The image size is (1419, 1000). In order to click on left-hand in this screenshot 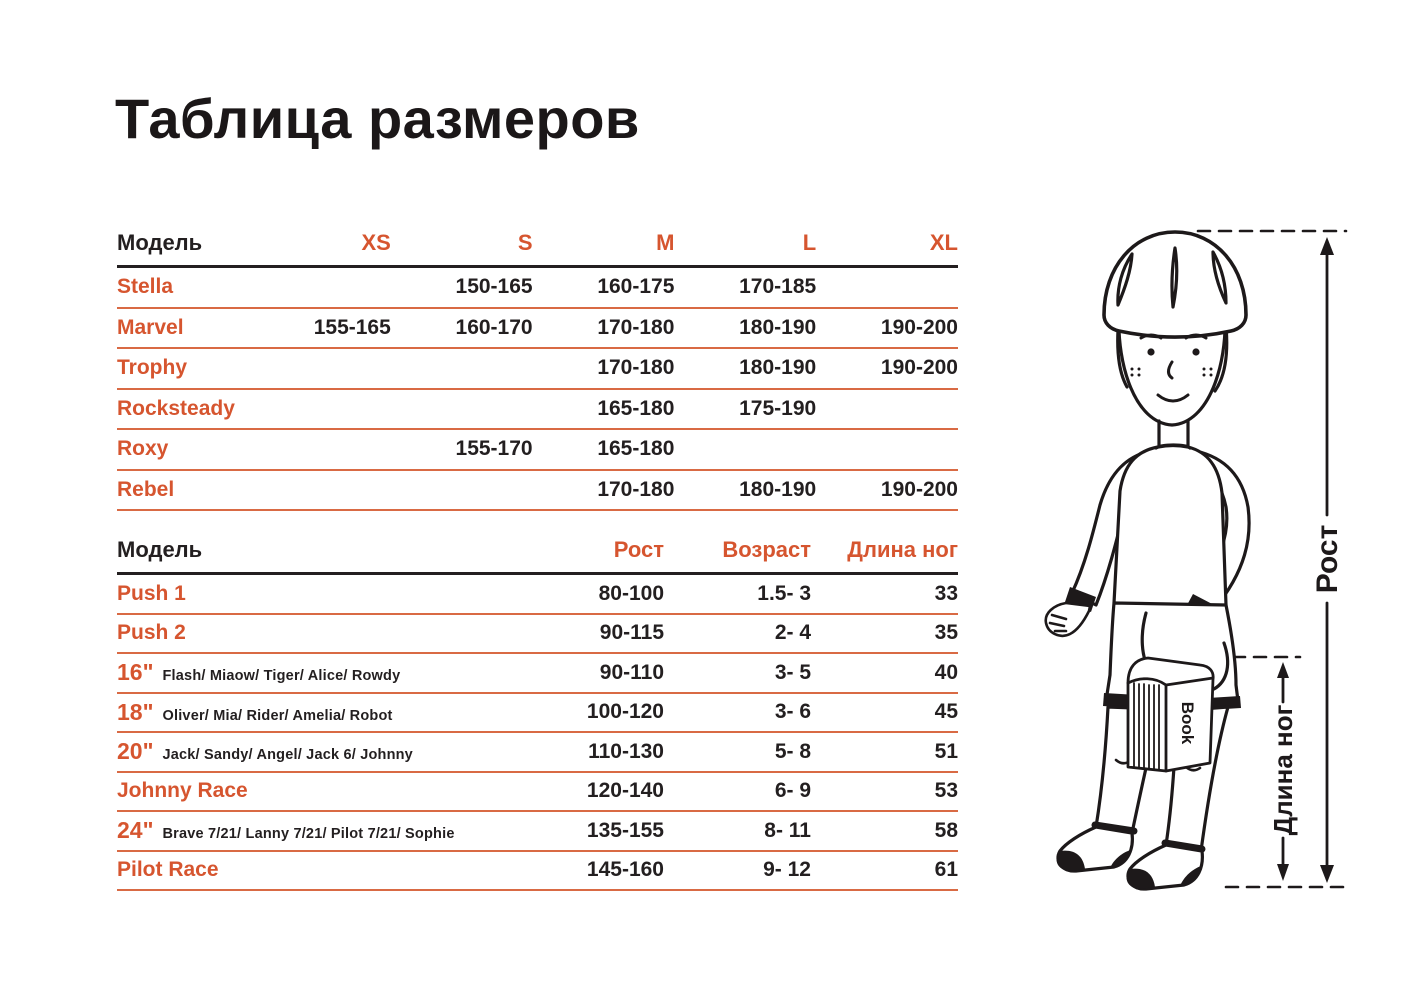, I will do `click(1068, 619)`.